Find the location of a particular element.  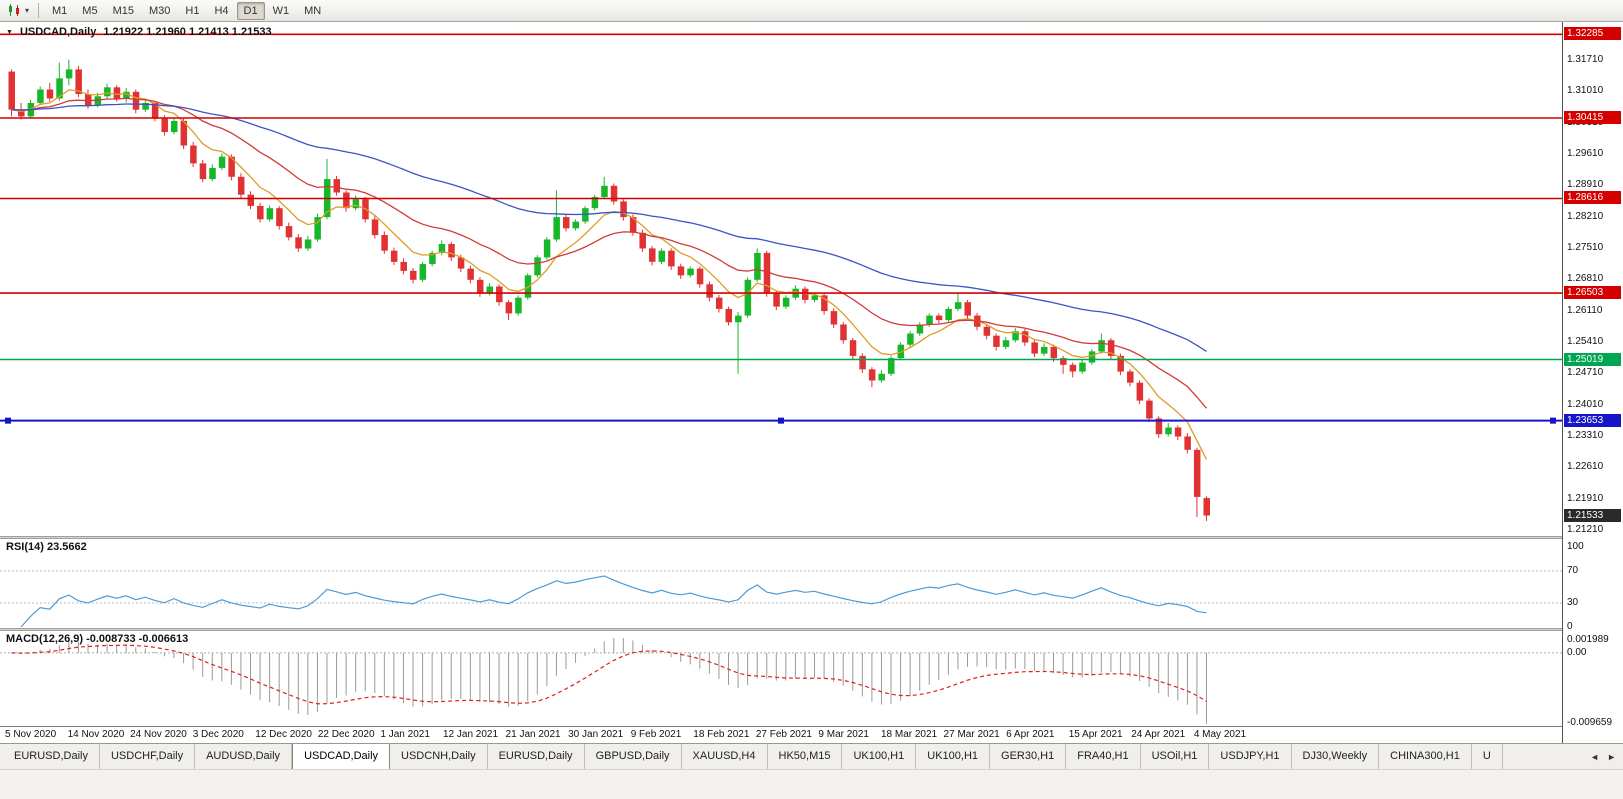

date-axis-label: 5 Nov 2020 is located at coordinates (31, 734).